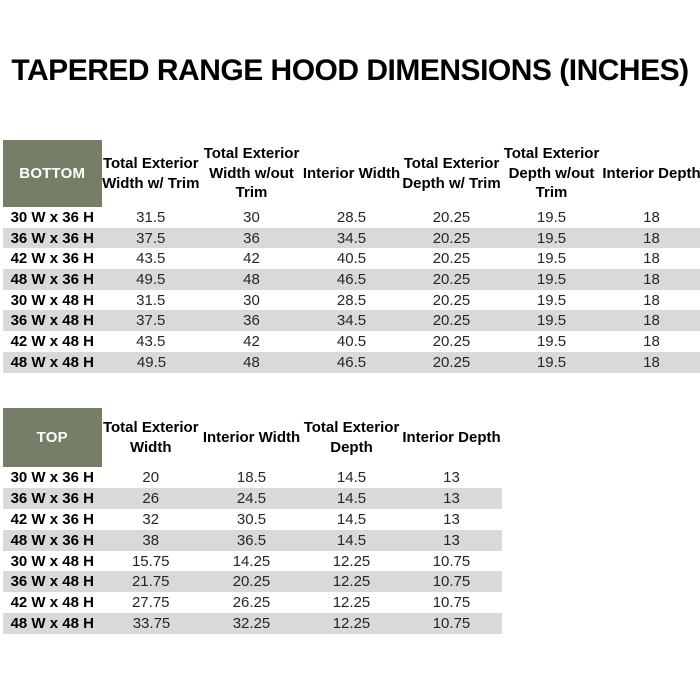 Image resolution: width=700 pixels, height=700 pixels. I want to click on cell-interior-width: 18.5, so click(251, 477).